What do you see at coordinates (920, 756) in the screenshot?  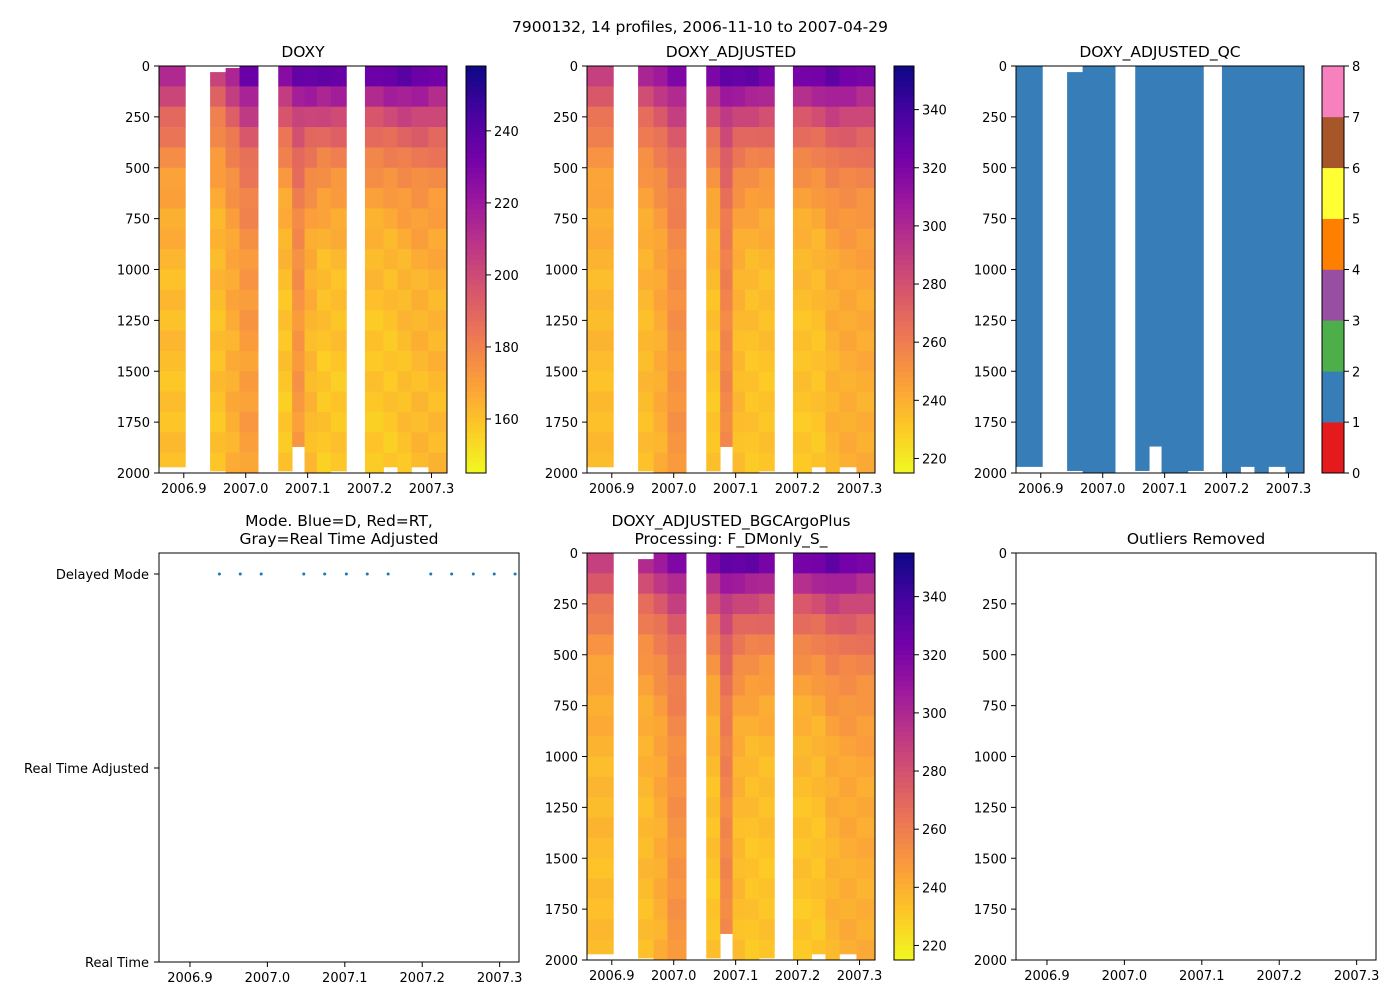 I see `bgcargoplus-colorbar: 220 240 260 280 300 320 340` at bounding box center [920, 756].